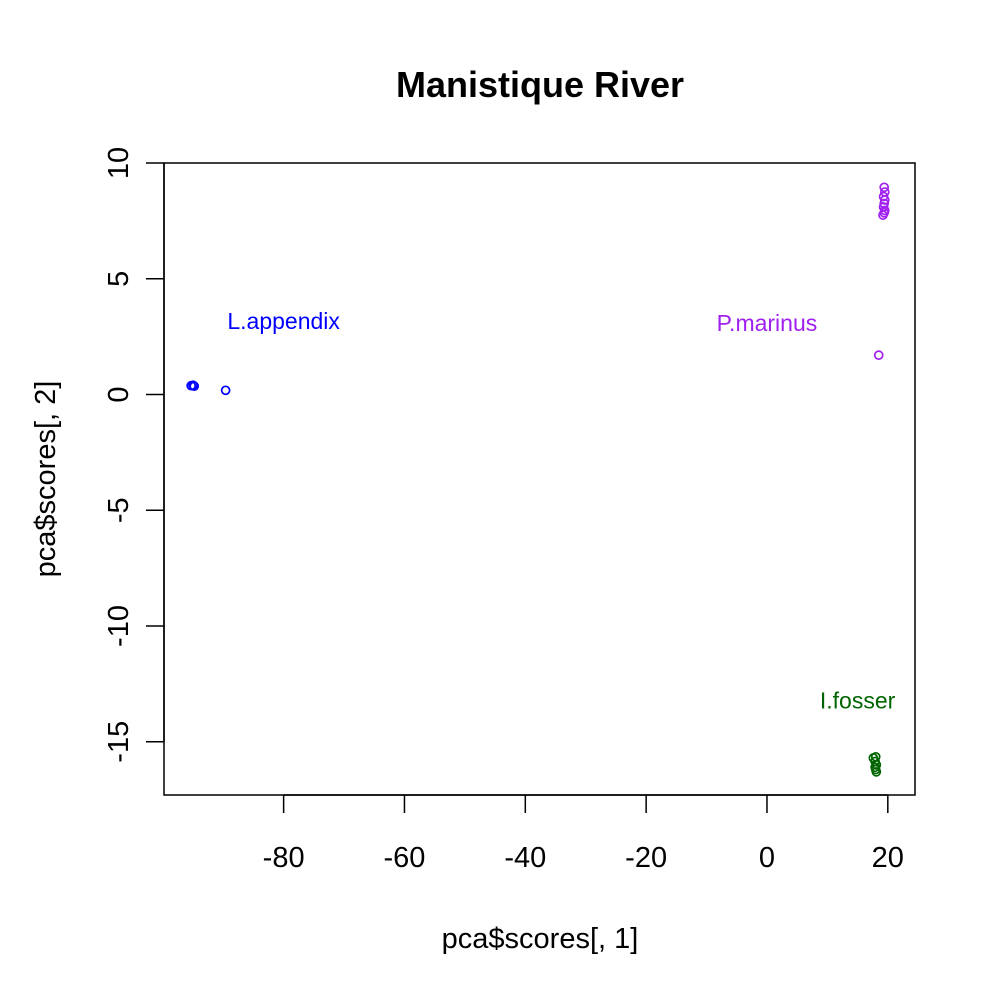 This screenshot has width=1000, height=1000. What do you see at coordinates (767, 323) in the screenshot?
I see `series-annotation-label: P.marinus` at bounding box center [767, 323].